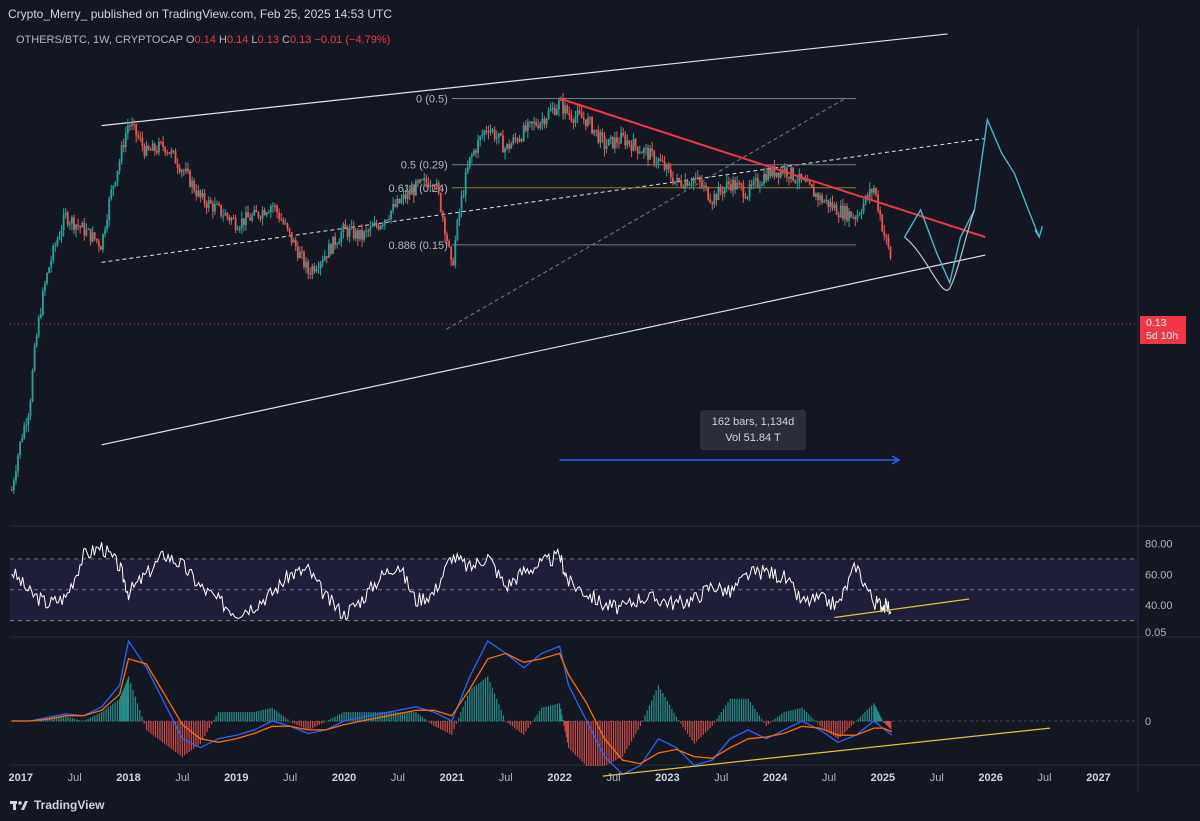  What do you see at coordinates (99, 40) in the screenshot?
I see `symbol-name: OTHERS/BTC, 1W, CRYPTOCAP` at bounding box center [99, 40].